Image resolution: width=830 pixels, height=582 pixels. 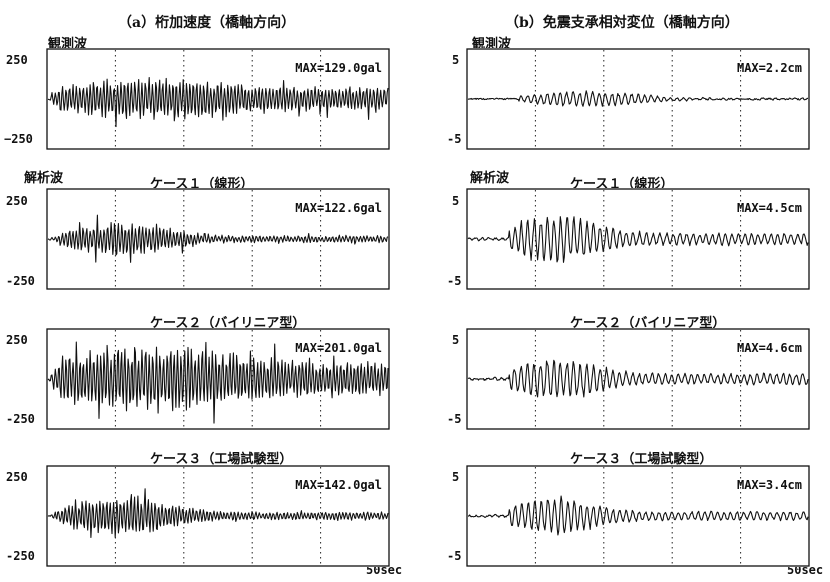 I want to click on a-2-waveform, so click(x=218, y=238).